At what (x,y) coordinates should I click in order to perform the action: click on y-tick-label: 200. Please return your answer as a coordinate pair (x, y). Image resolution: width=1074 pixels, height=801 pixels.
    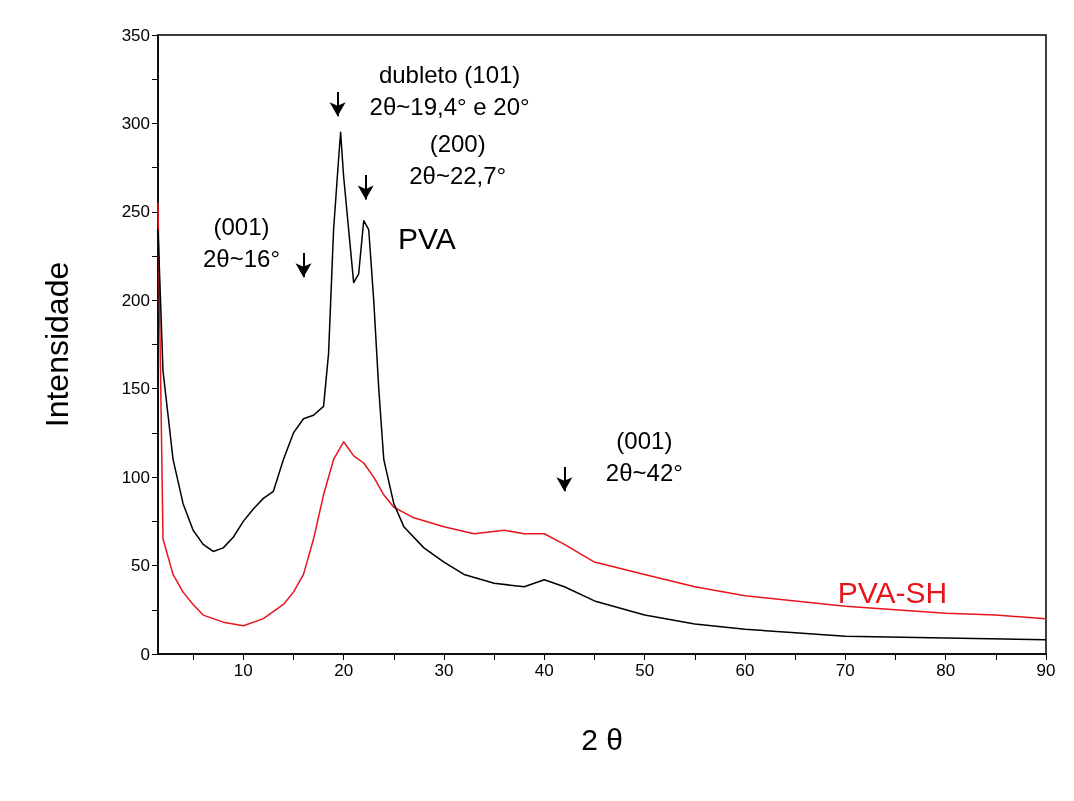
    Looking at the image, I should click on (135, 300).